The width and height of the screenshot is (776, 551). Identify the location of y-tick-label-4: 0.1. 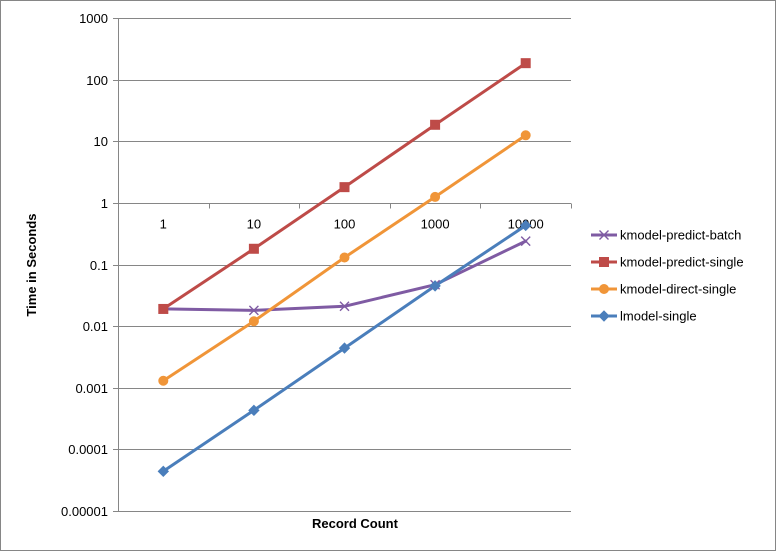
(99, 265).